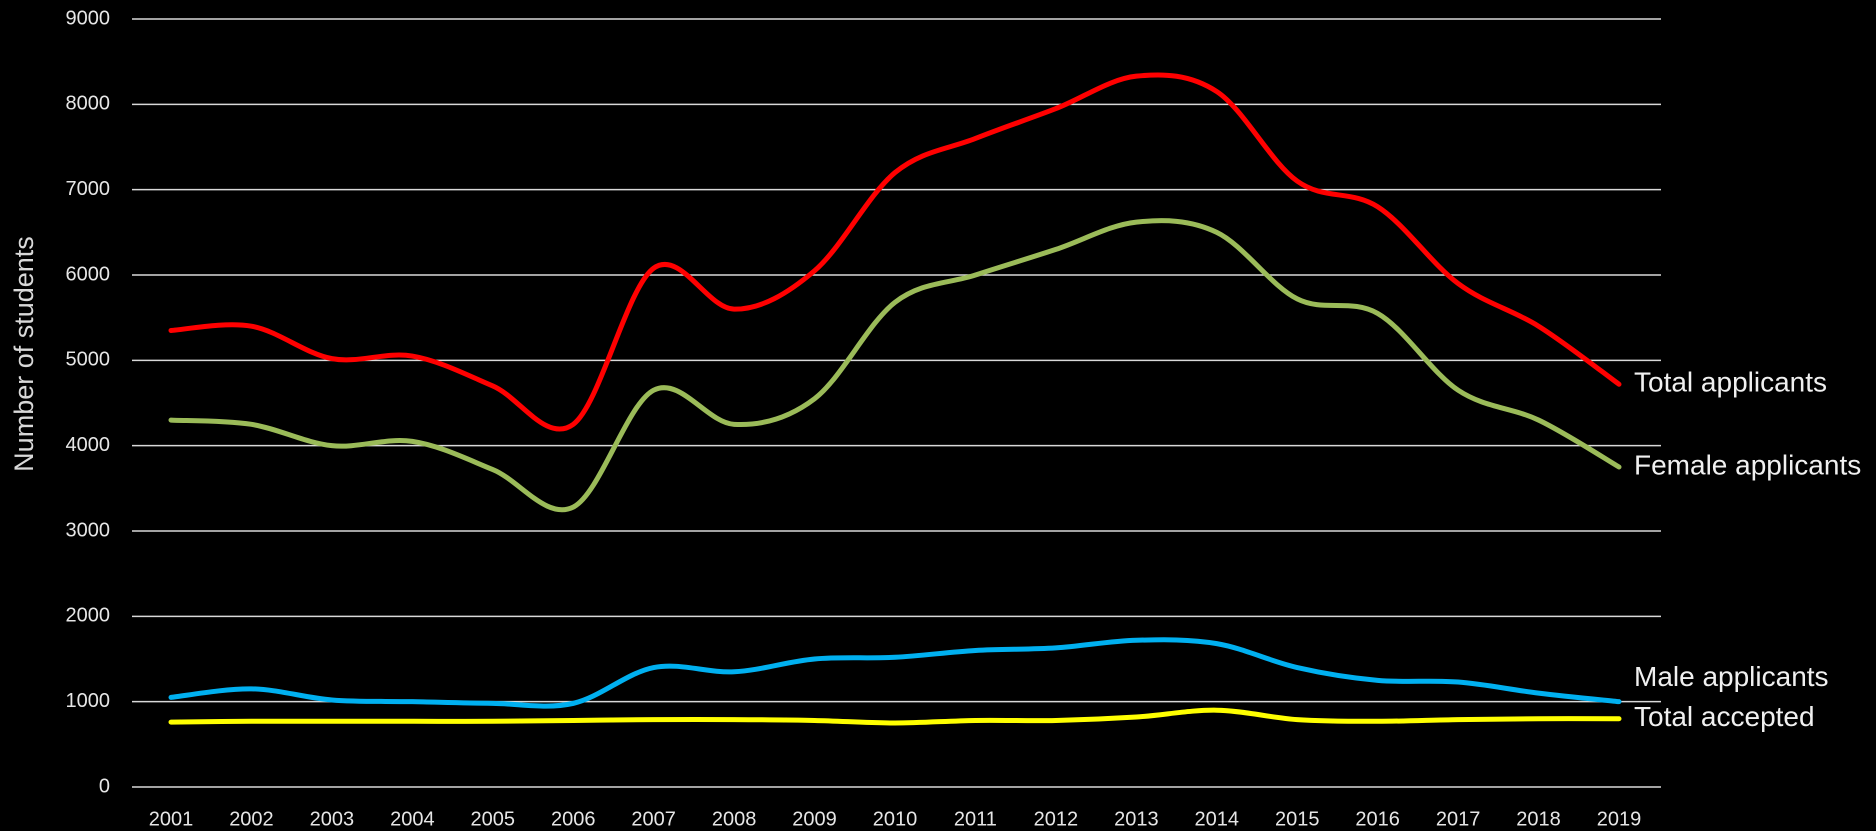  I want to click on y-axis-title: Number of students, so click(24, 354).